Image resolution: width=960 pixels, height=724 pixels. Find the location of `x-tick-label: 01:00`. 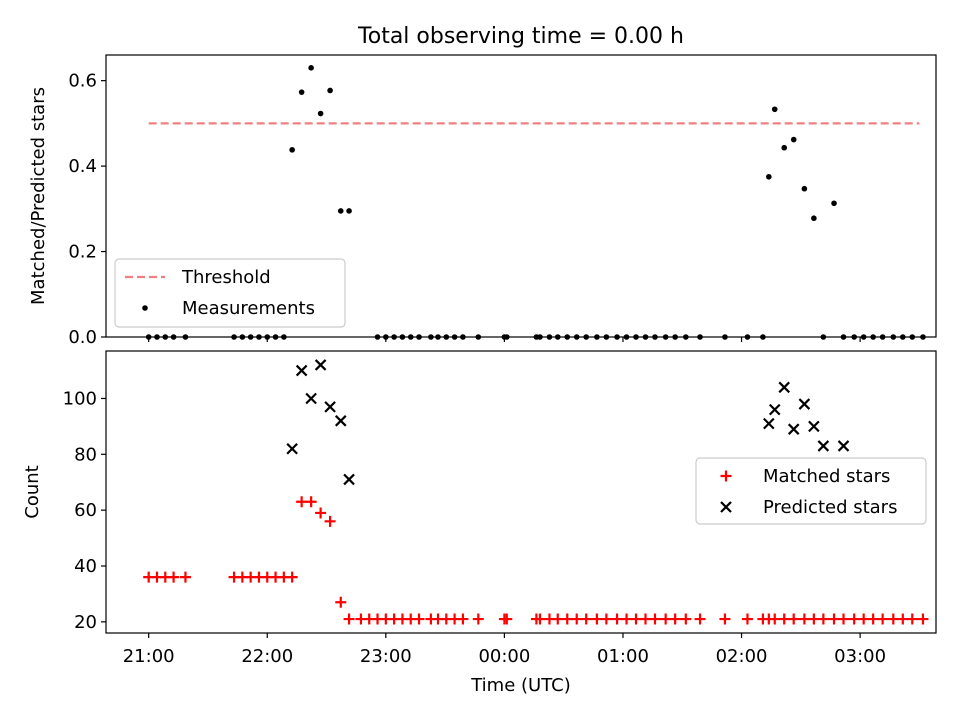

x-tick-label: 01:00 is located at coordinates (623, 656).